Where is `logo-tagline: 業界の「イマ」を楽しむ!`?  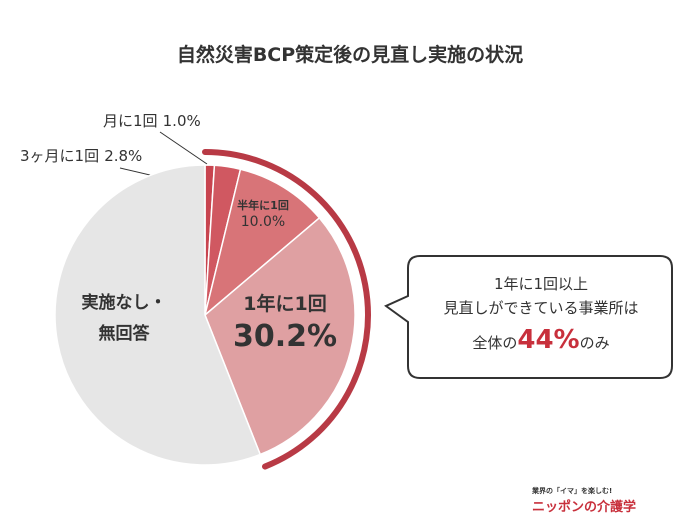
logo-tagline: 業界の「イマ」を楽しむ! is located at coordinates (572, 491).